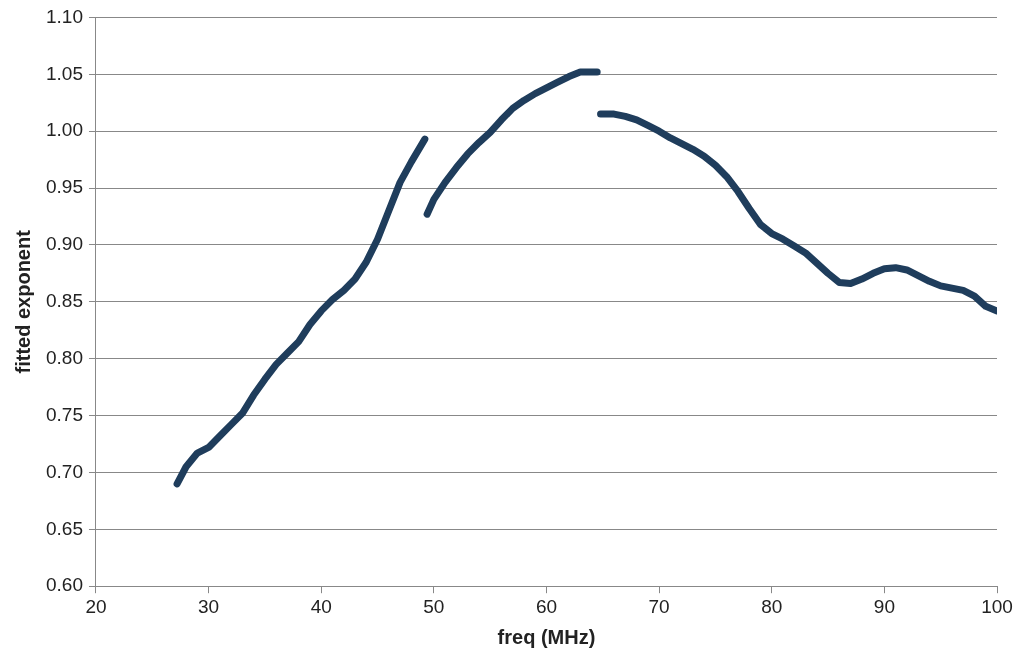 The width and height of the screenshot is (1019, 660). I want to click on y-tick-label: 1.00, so click(64, 130).